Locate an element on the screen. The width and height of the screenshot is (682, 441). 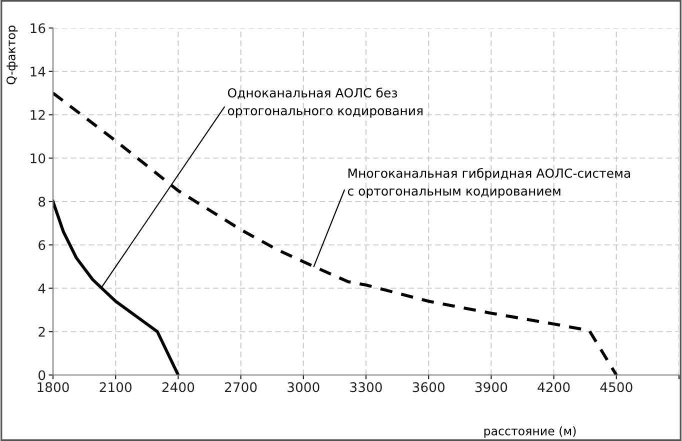
annotation: Одноканальная АОЛС без ортогонального кодирования is located at coordinates (325, 103).